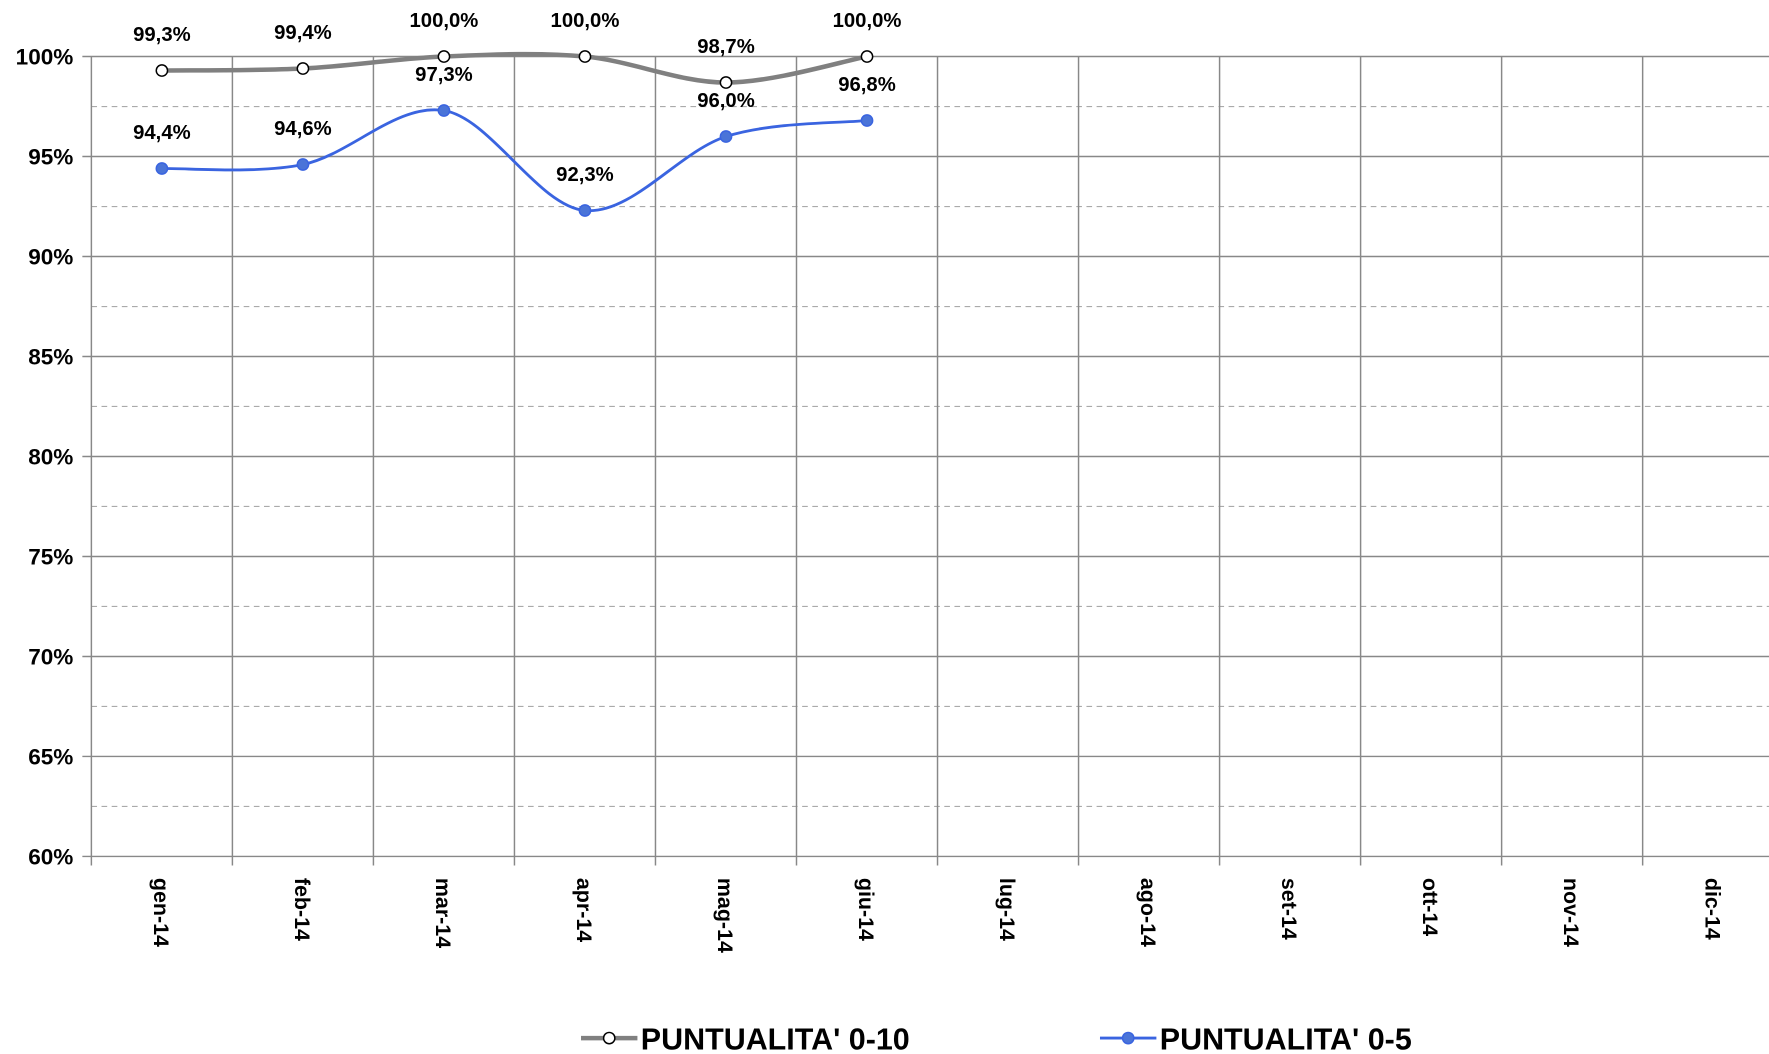 This screenshot has width=1769, height=1054. What do you see at coordinates (50, 156) in the screenshot?
I see `y-tick-label: 95%` at bounding box center [50, 156].